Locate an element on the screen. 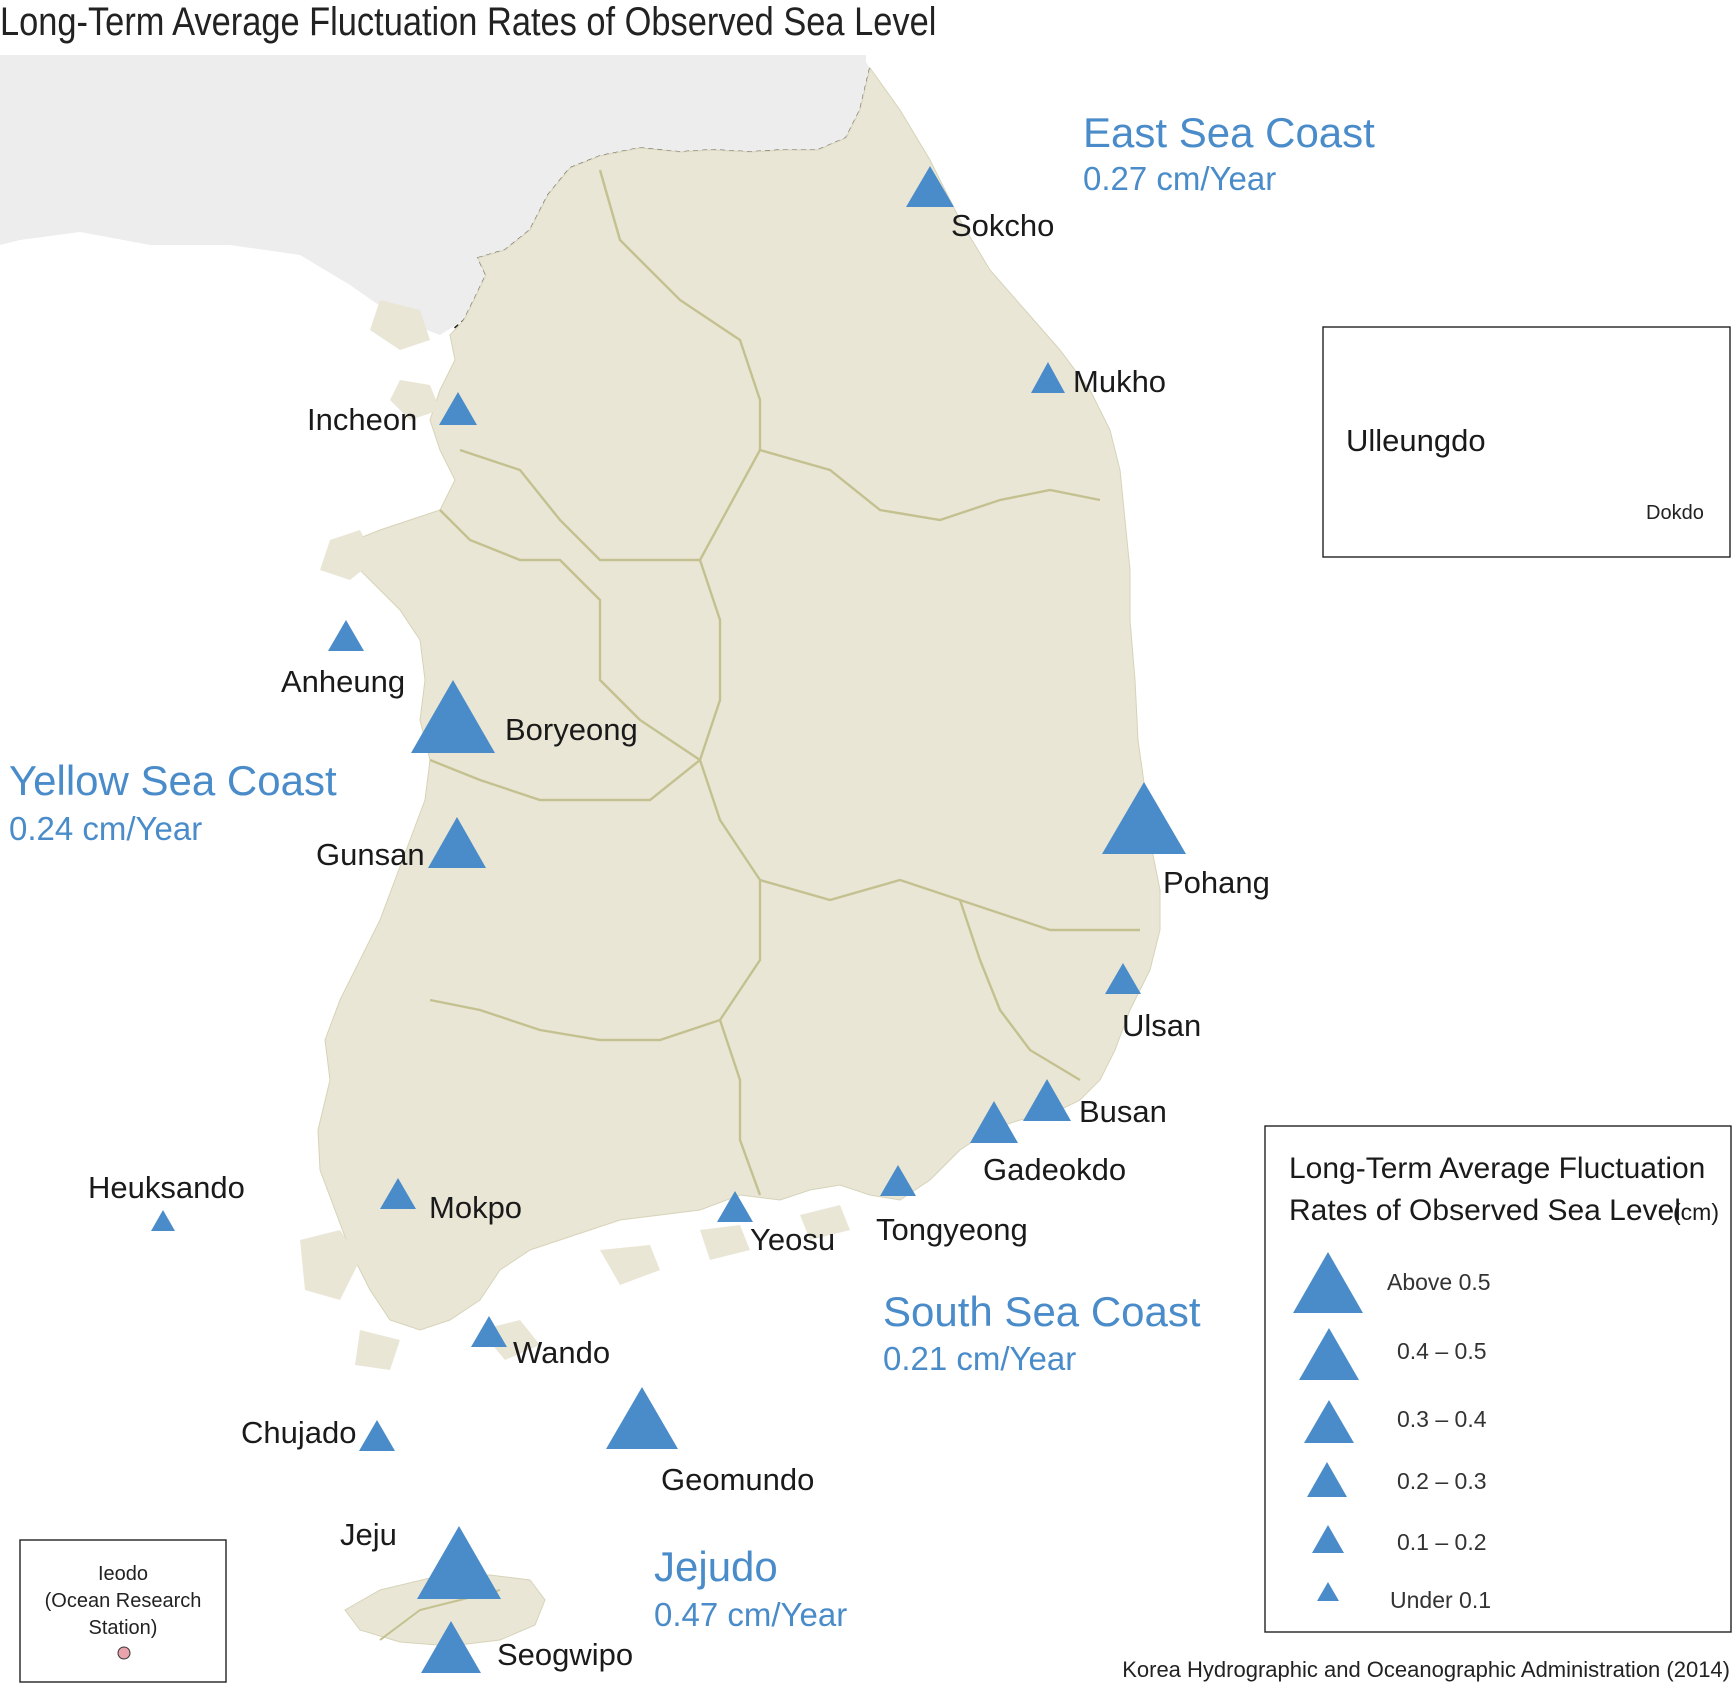 The height and width of the screenshot is (1689, 1733). marker-wando is located at coordinates (489, 1331).